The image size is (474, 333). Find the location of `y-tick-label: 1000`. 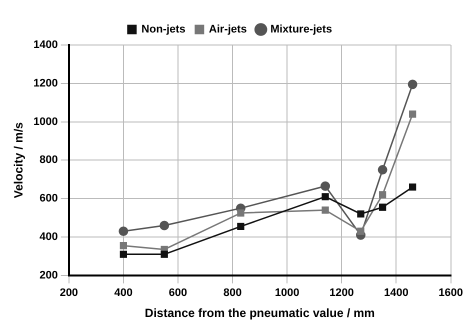

y-tick-label: 1000 is located at coordinates (45, 122).